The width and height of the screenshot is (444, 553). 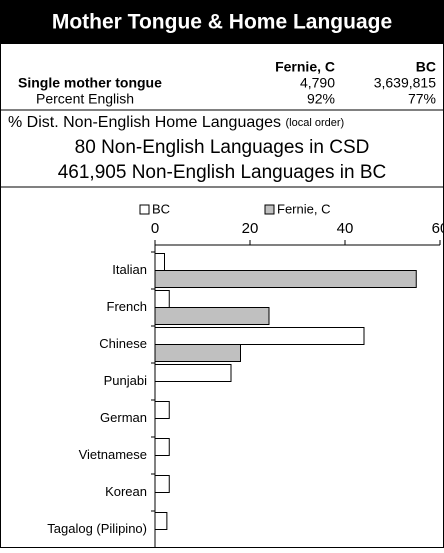 What do you see at coordinates (129, 269) in the screenshot?
I see `y-tick-label: Italian` at bounding box center [129, 269].